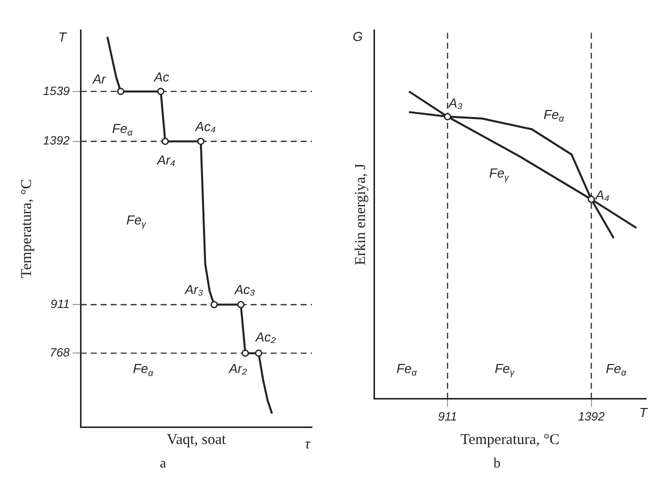 This screenshot has width=669, height=478. What do you see at coordinates (245, 289) in the screenshot?
I see `annotation: Ac₃` at bounding box center [245, 289].